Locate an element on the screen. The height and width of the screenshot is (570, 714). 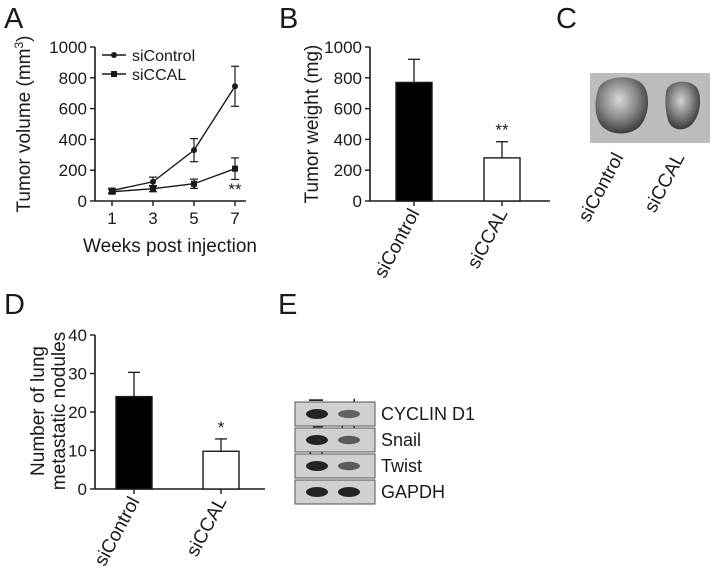
chart-d-ytick-label: 40 is located at coordinates (77, 335).